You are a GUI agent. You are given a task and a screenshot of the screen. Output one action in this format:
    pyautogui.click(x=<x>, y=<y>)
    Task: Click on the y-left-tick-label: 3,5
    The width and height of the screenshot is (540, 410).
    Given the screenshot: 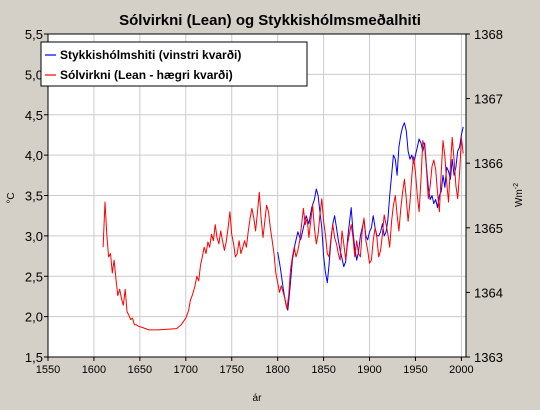 What is the action you would take?
    pyautogui.click(x=34, y=196)
    